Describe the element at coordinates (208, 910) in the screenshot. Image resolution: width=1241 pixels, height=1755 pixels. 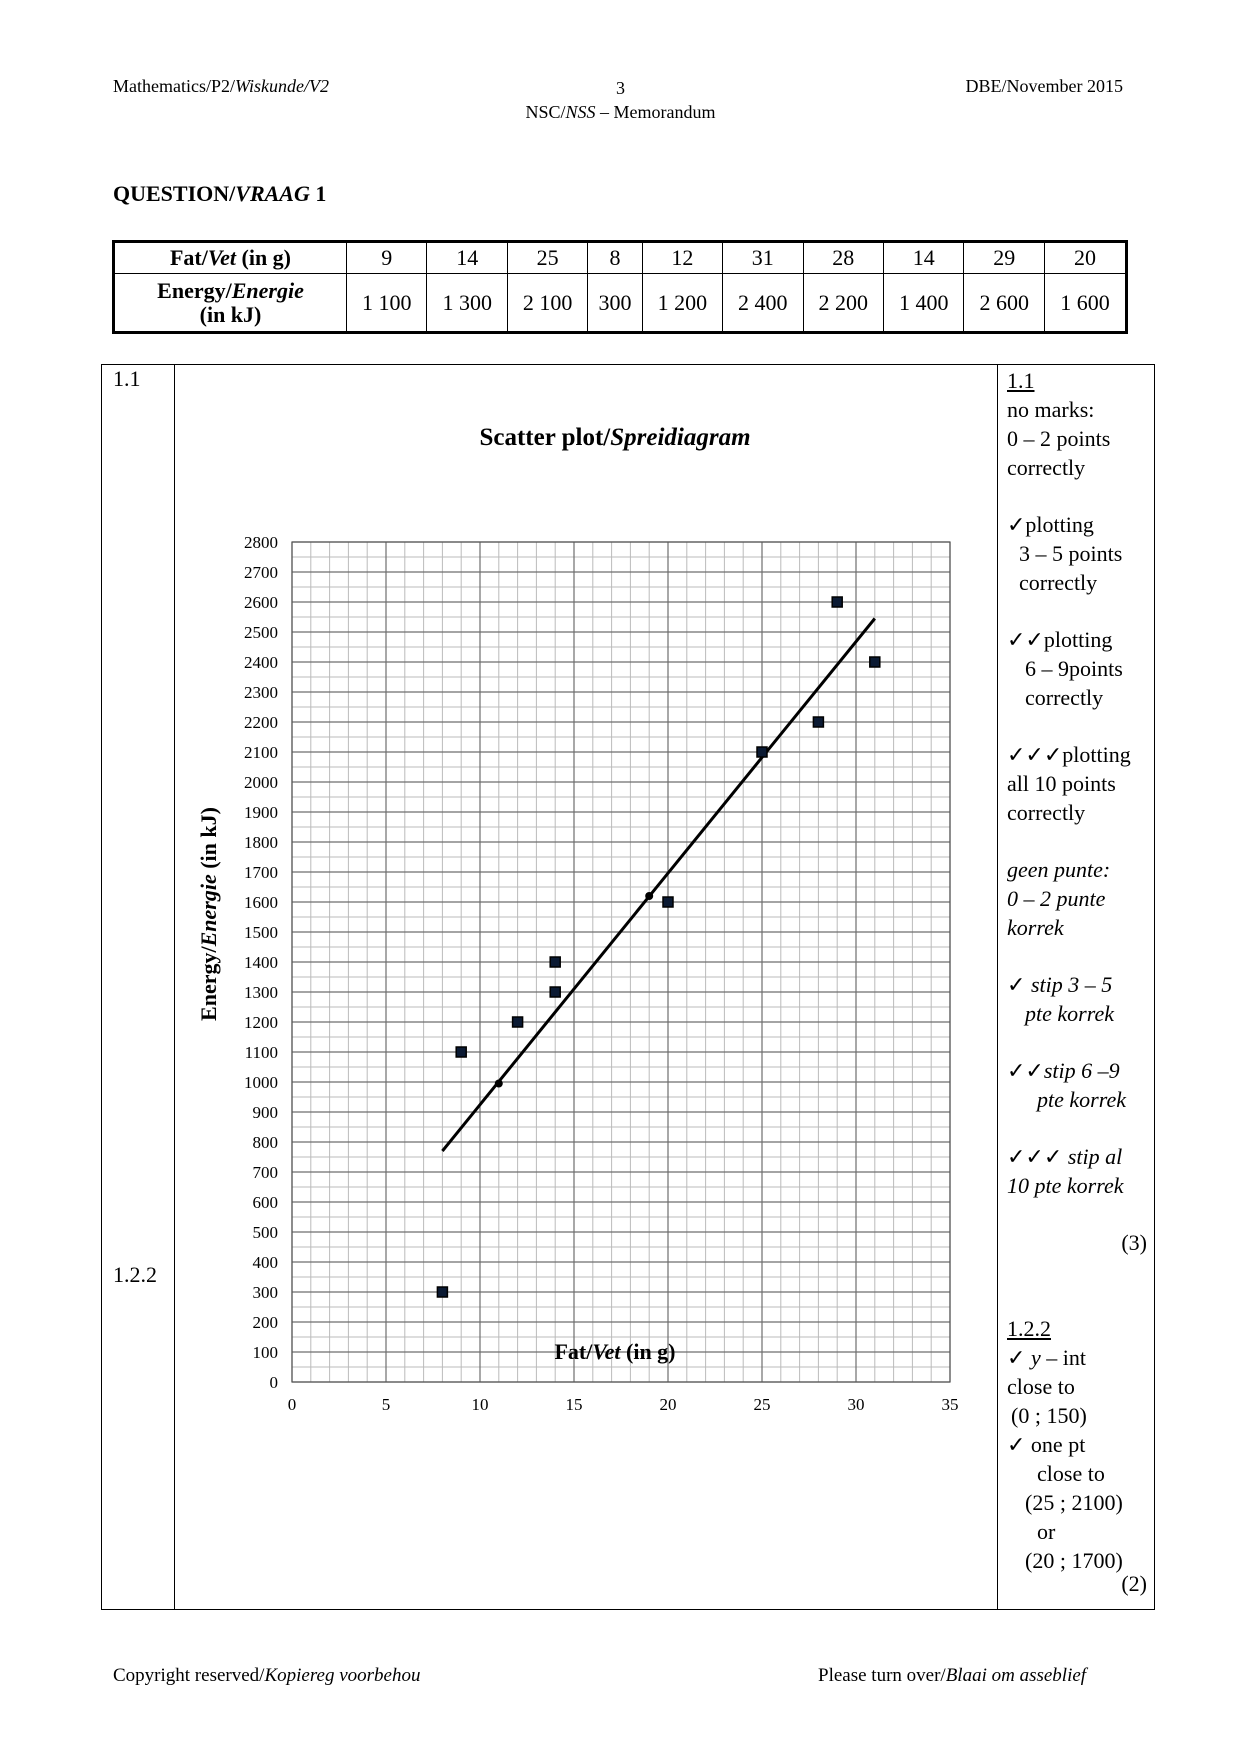
I see `y-axis-label-af: Energie` at that location.